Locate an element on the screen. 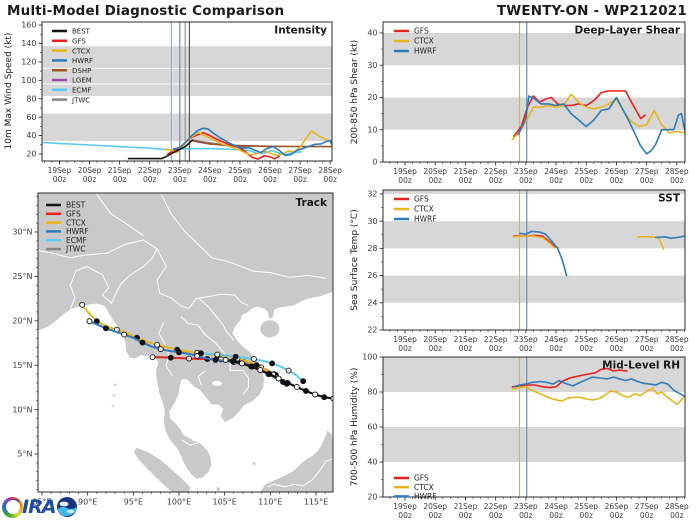  sst-shaded-band is located at coordinates (534, 289).